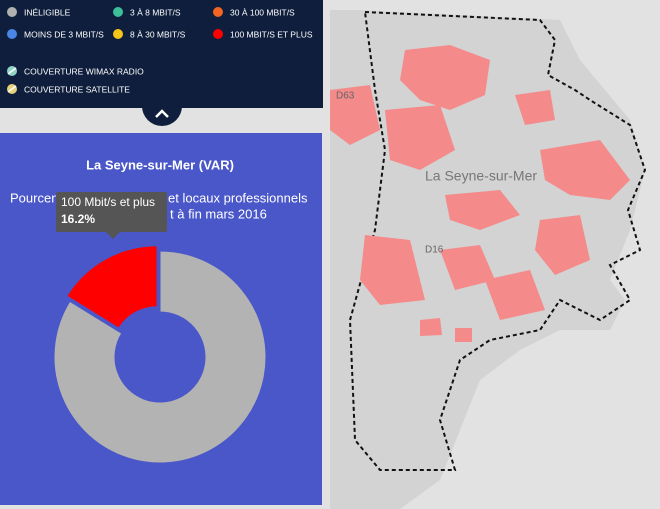  What do you see at coordinates (113, 235) in the screenshot?
I see `tooltip-pointer` at bounding box center [113, 235].